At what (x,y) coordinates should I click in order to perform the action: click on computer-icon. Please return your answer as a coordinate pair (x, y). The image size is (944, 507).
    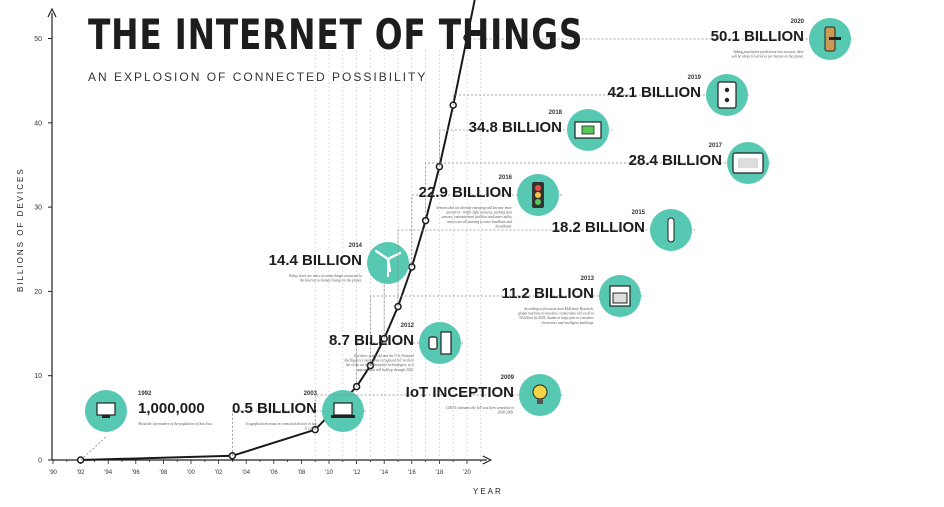
    Looking at the image, I should click on (106, 410).